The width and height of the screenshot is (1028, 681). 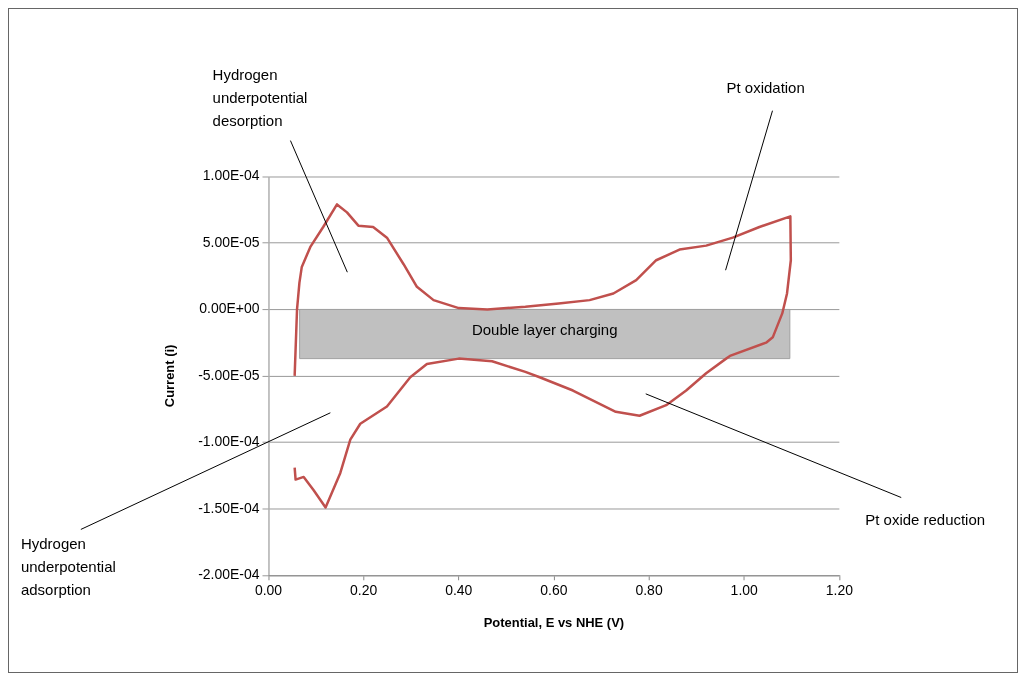 What do you see at coordinates (925, 520) in the screenshot?
I see `text: Pt oxide reduction` at bounding box center [925, 520].